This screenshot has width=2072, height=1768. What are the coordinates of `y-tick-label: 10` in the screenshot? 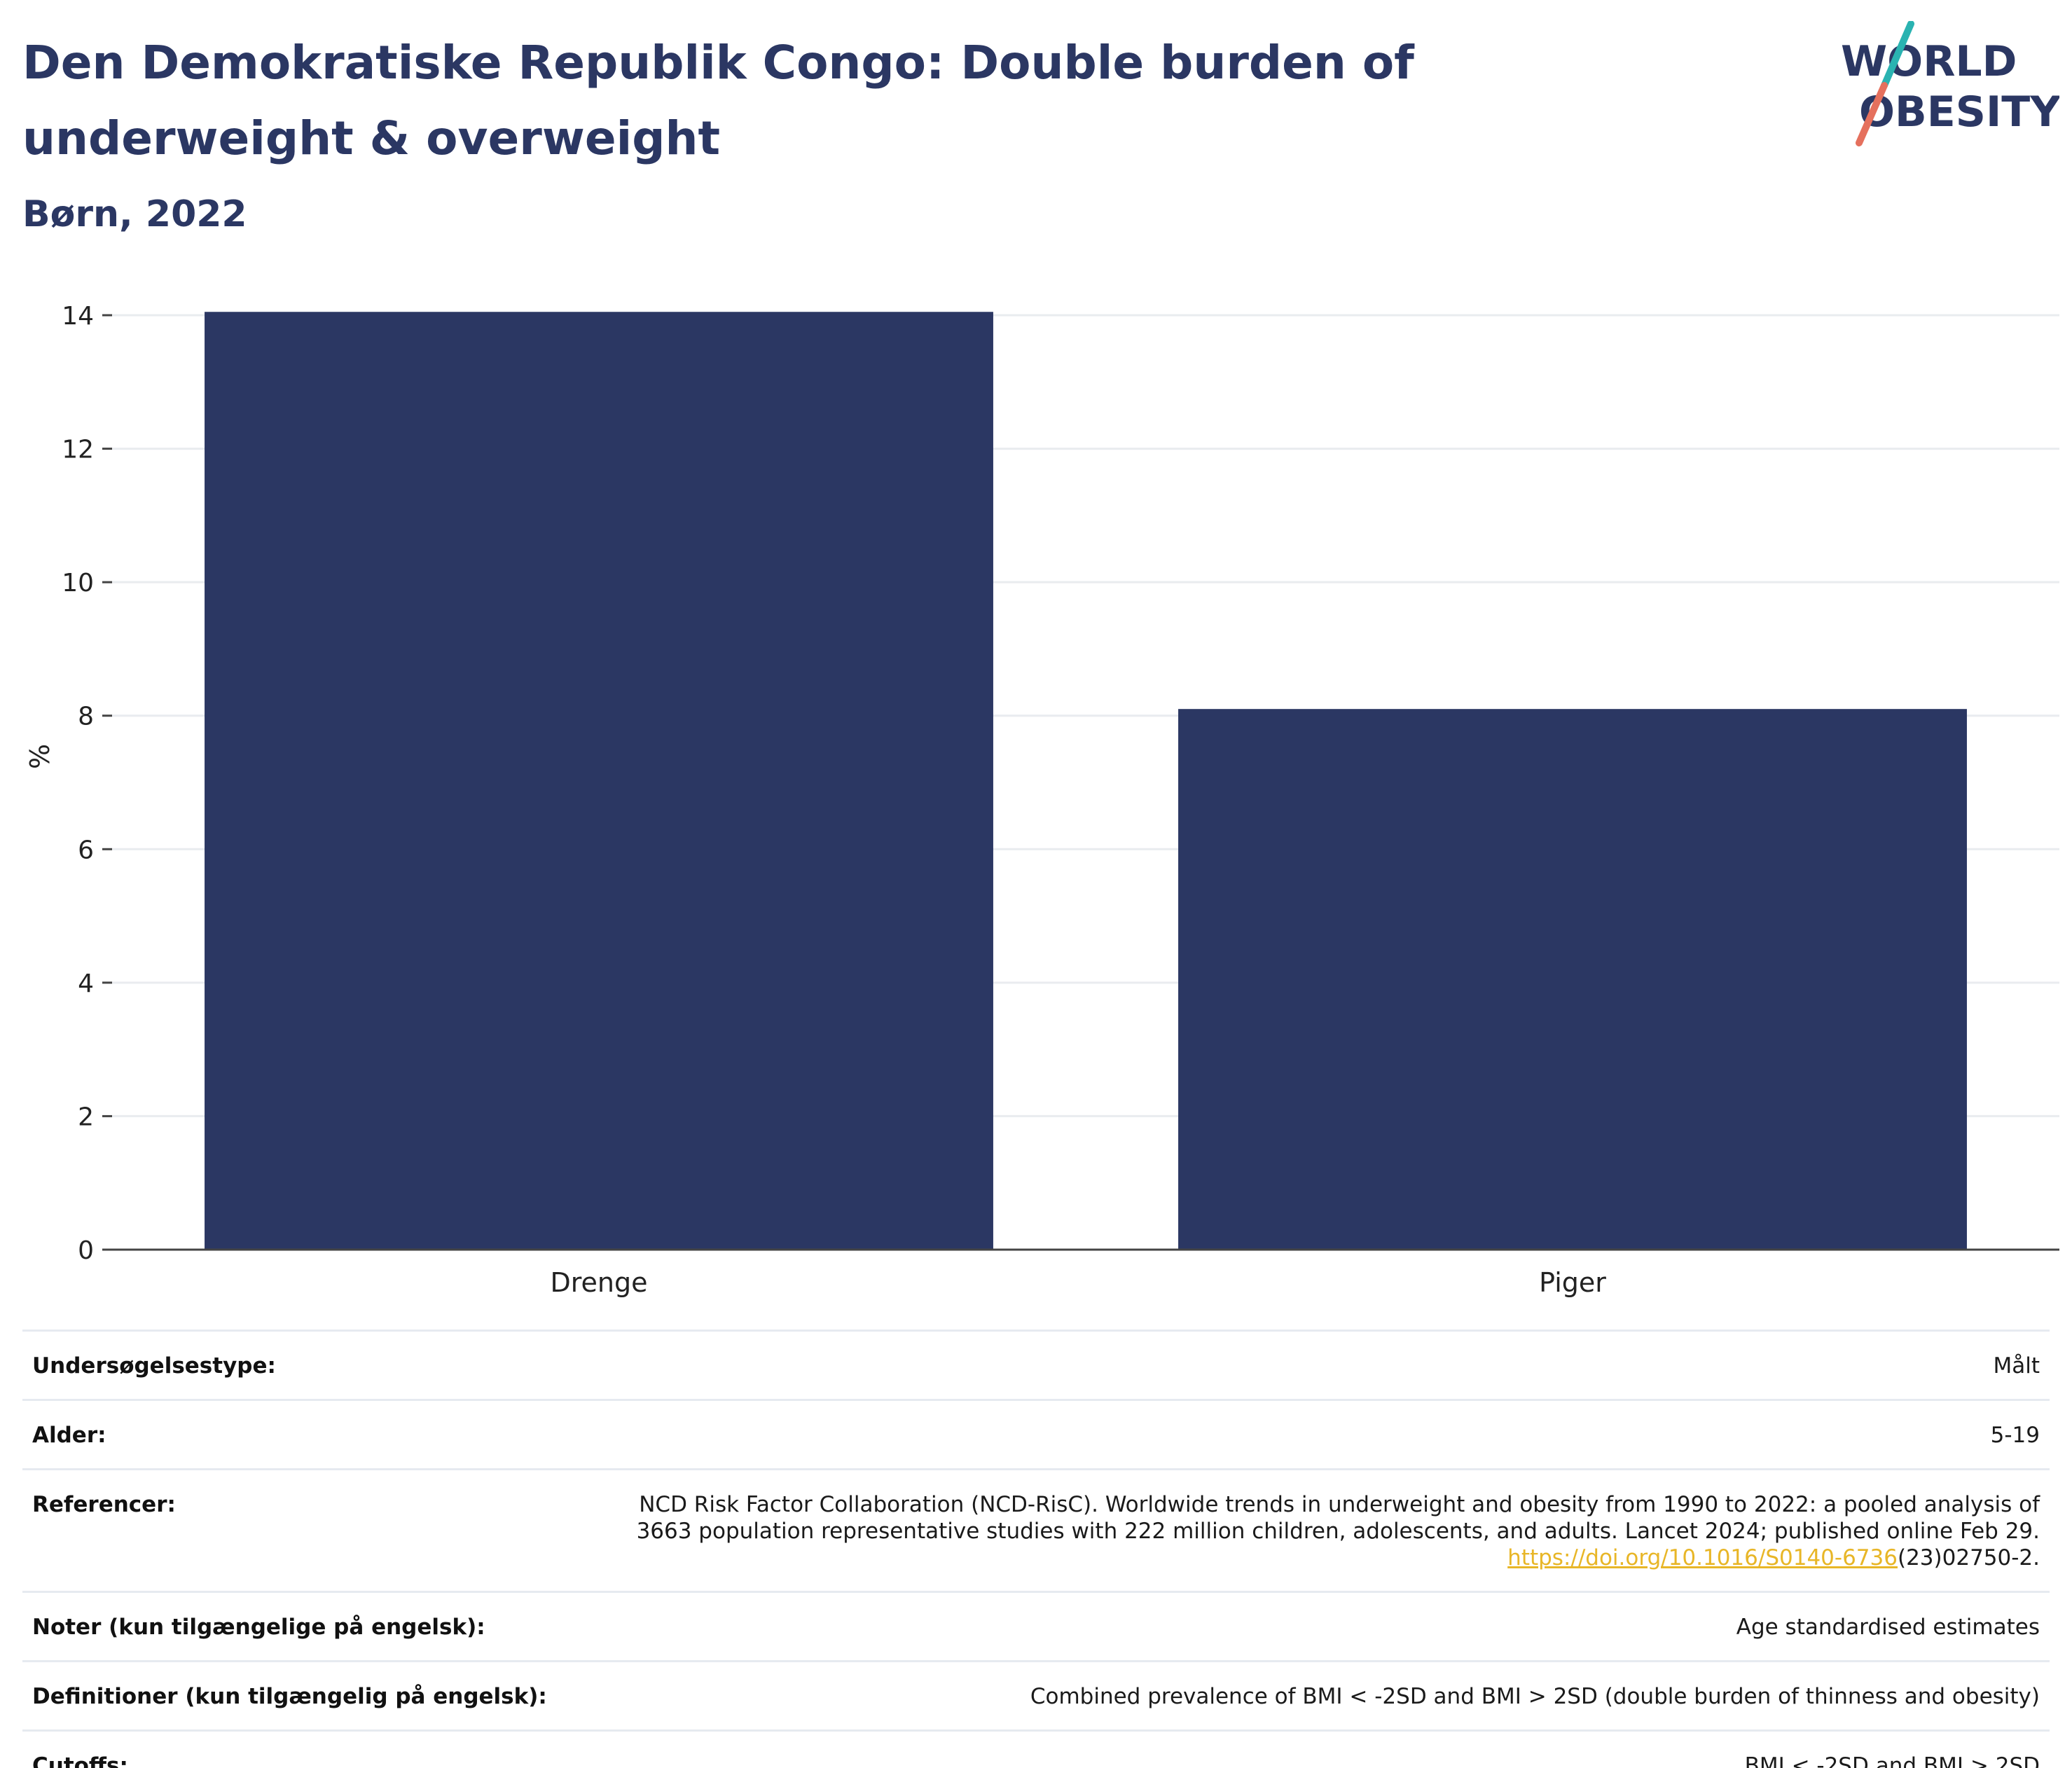 It's located at (78, 583).